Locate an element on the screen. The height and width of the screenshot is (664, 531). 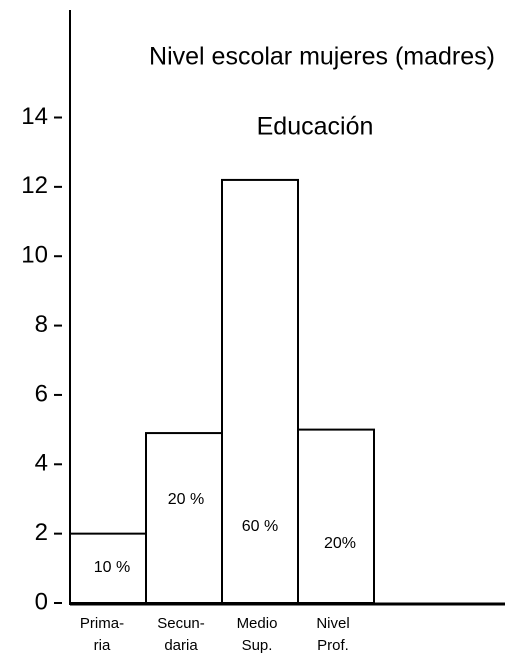
y-tick-label: 6 is located at coordinates (41, 393).